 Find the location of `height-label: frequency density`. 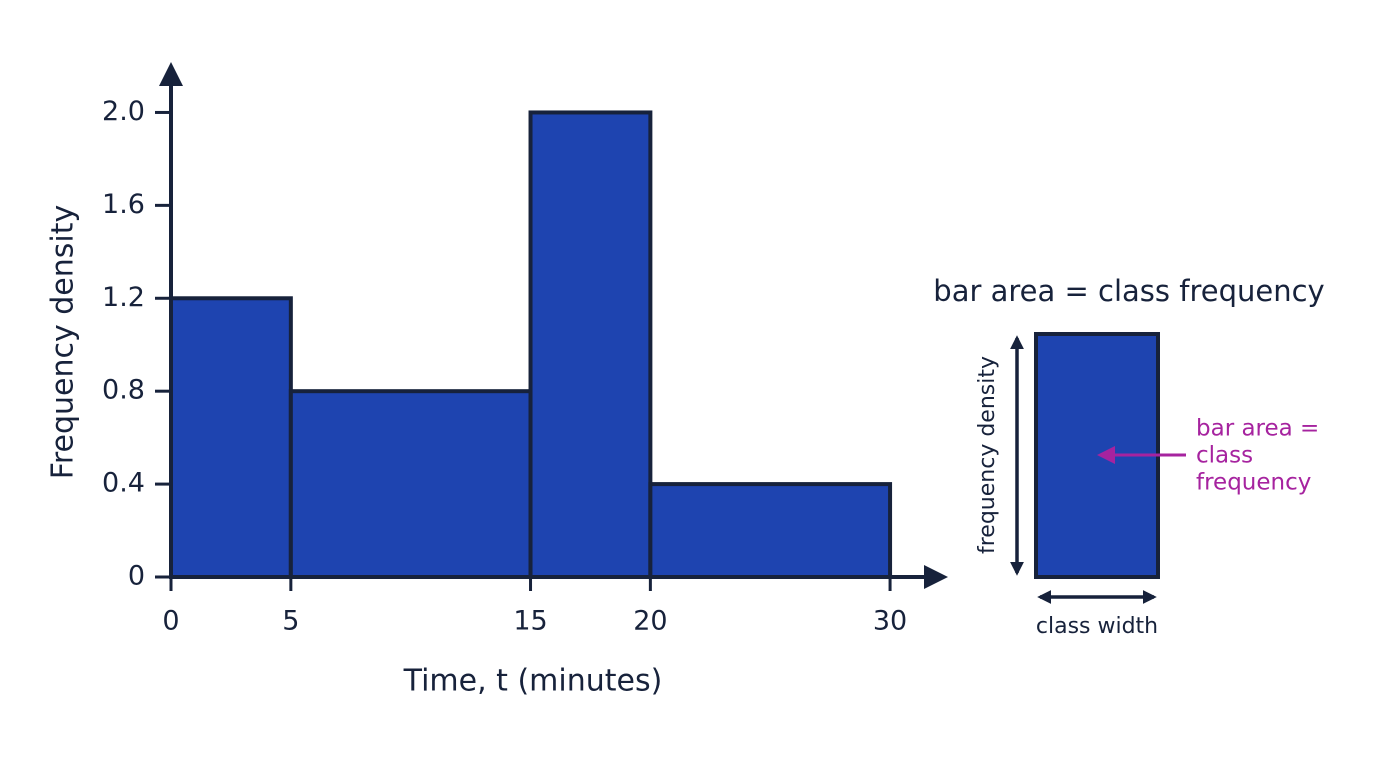

height-label: frequency density is located at coordinates (987, 455).